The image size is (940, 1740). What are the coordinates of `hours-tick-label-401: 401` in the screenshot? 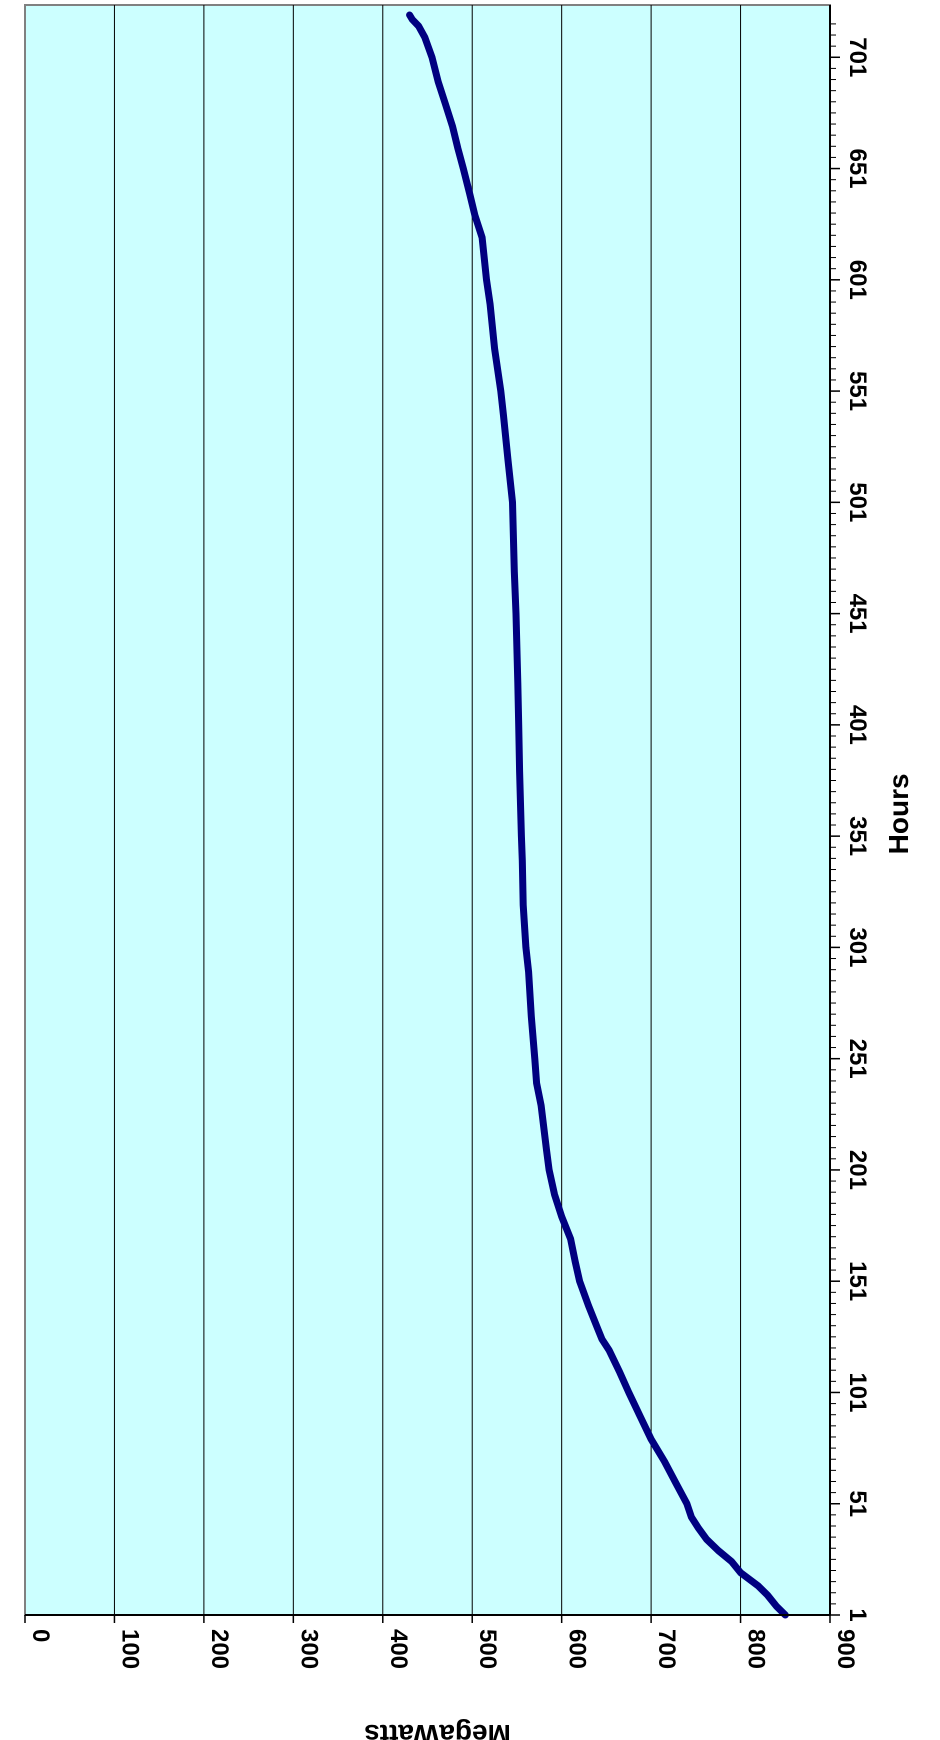 It's located at (857, 725).